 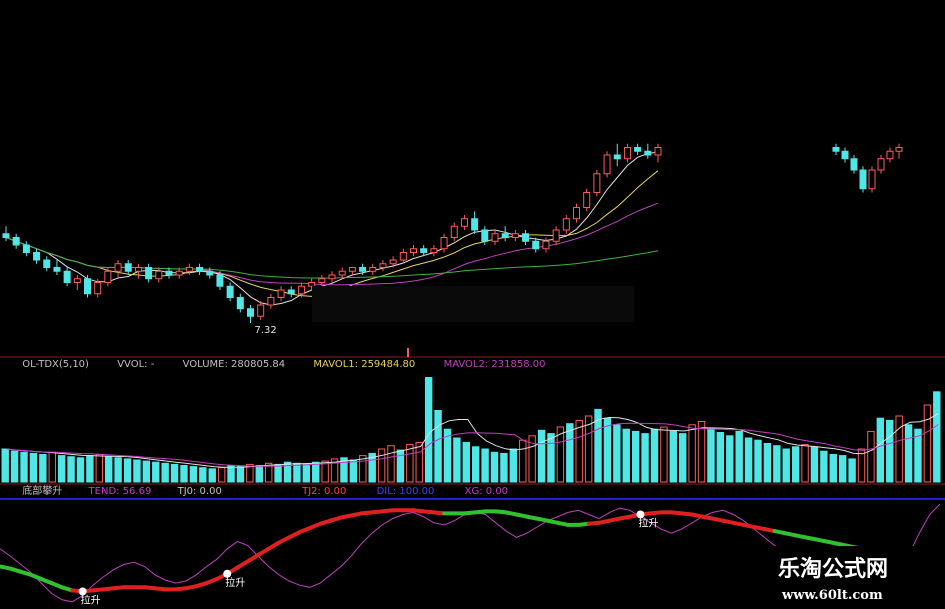 I want to click on mavol1-line, so click(x=472, y=440).